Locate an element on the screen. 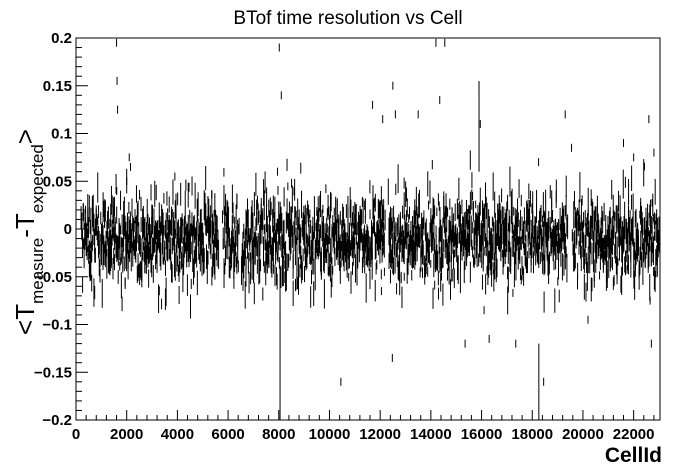  y-axis-label-sub1: measure is located at coordinates (37, 271).